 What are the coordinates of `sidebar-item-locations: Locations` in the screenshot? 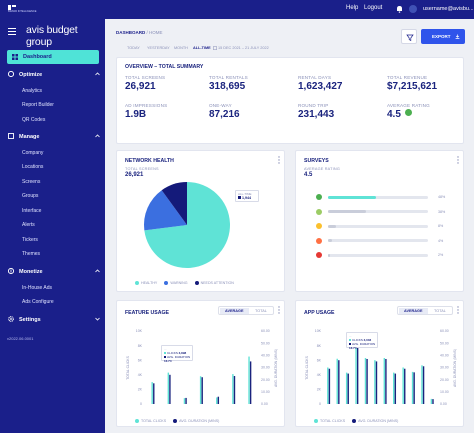 It's located at (33, 167).